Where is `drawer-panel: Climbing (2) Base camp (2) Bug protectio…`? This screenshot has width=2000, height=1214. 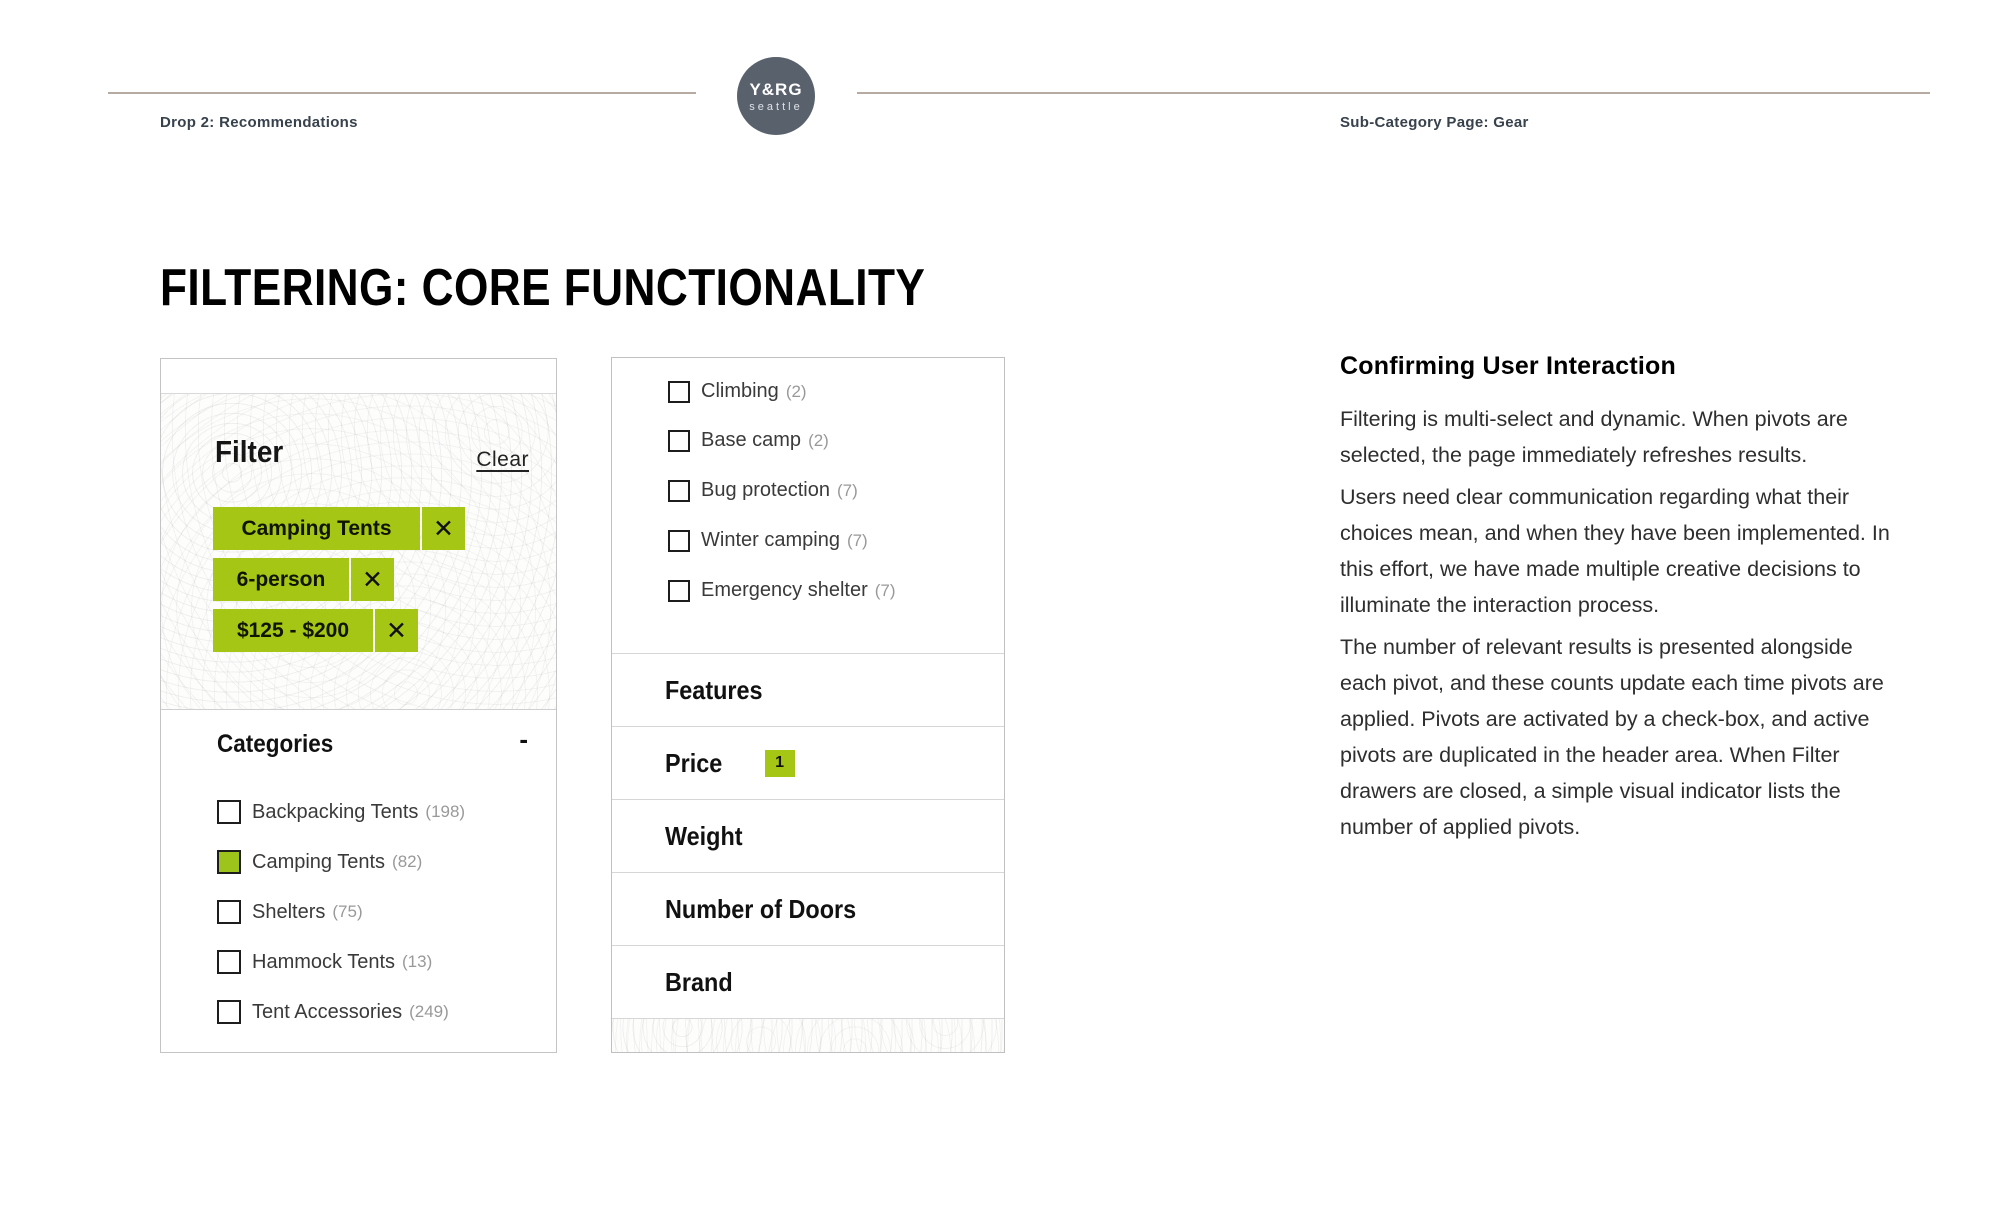 drawer-panel: Climbing (2) Base camp (2) Bug protectio… is located at coordinates (808, 705).